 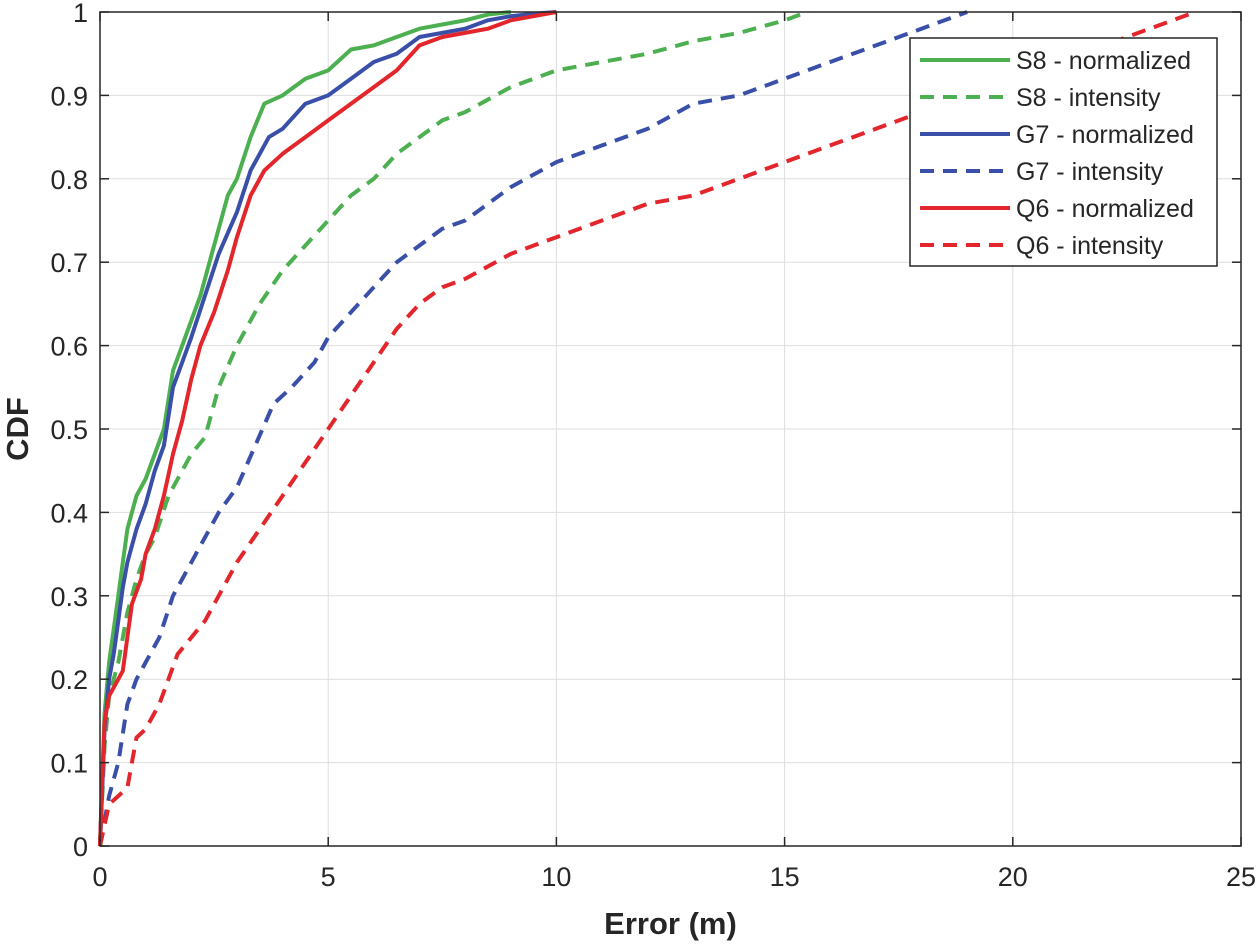 I want to click on x-tick-label: 0, so click(x=99, y=877).